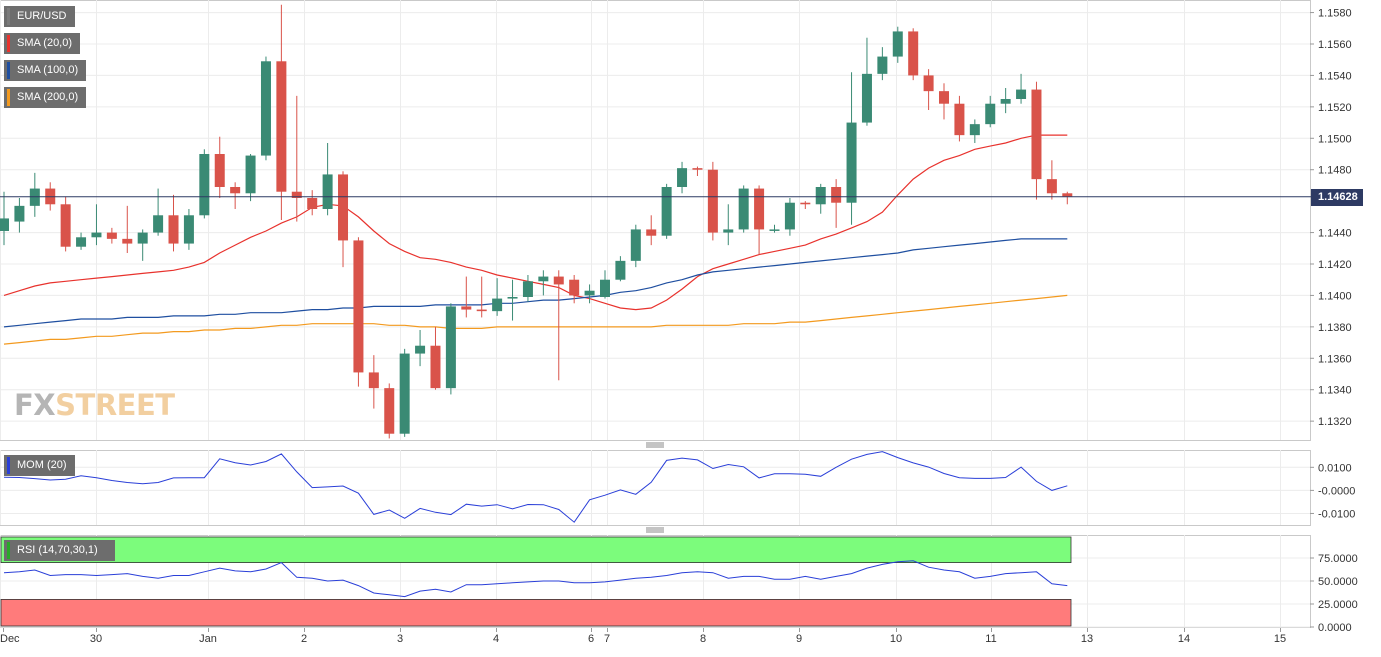  Describe the element at coordinates (1335, 296) in the screenshot. I see `y-tick-label: 1.1400` at that location.